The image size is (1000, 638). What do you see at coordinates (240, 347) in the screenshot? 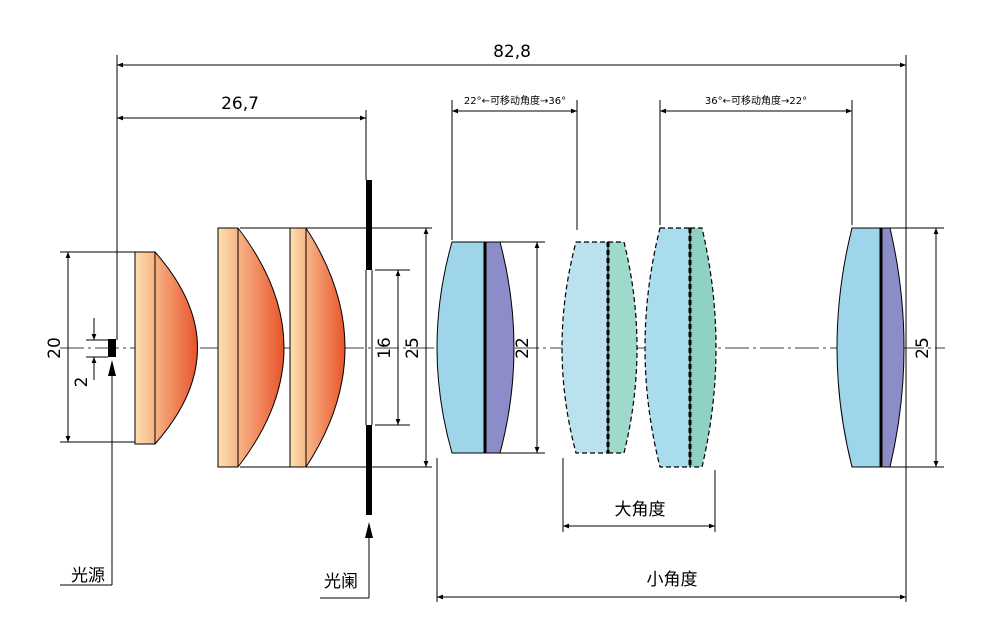
I see `condenser-lenses` at bounding box center [240, 347].